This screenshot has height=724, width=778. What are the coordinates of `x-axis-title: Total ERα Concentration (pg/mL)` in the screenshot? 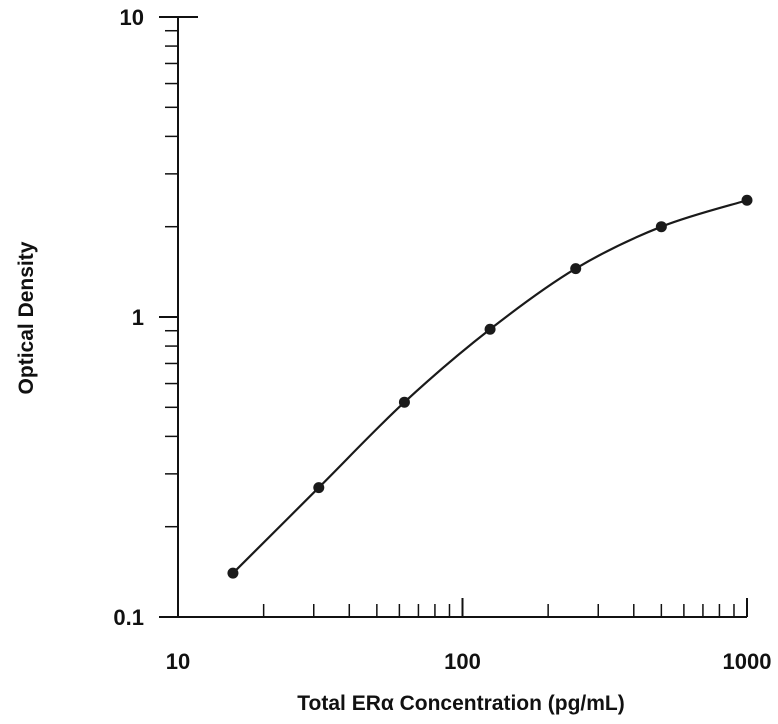 It's located at (461, 703).